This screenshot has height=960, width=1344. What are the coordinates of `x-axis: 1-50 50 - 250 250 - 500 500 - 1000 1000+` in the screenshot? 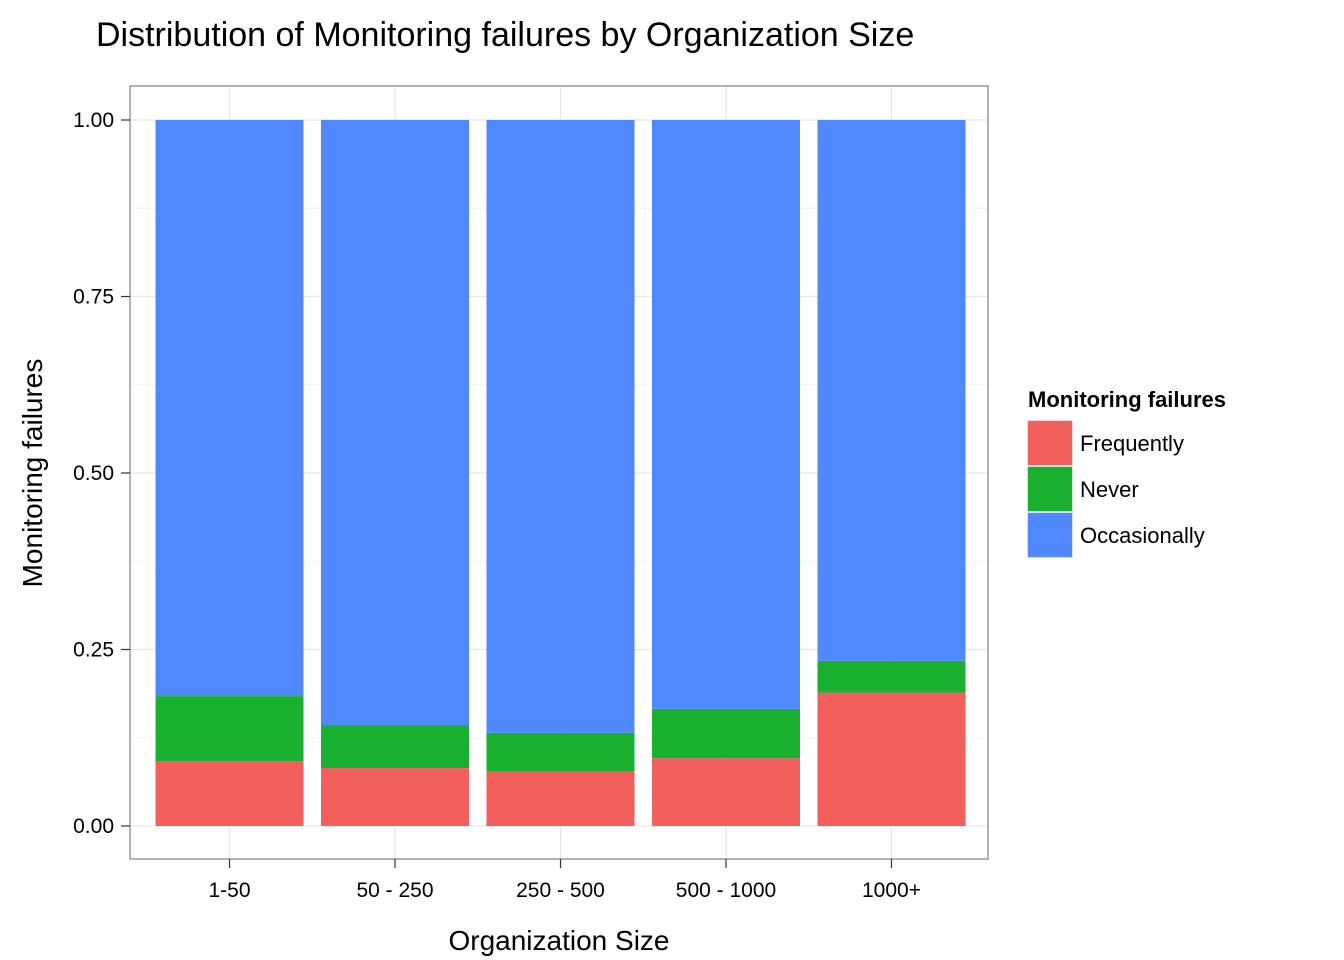 It's located at (564, 880).